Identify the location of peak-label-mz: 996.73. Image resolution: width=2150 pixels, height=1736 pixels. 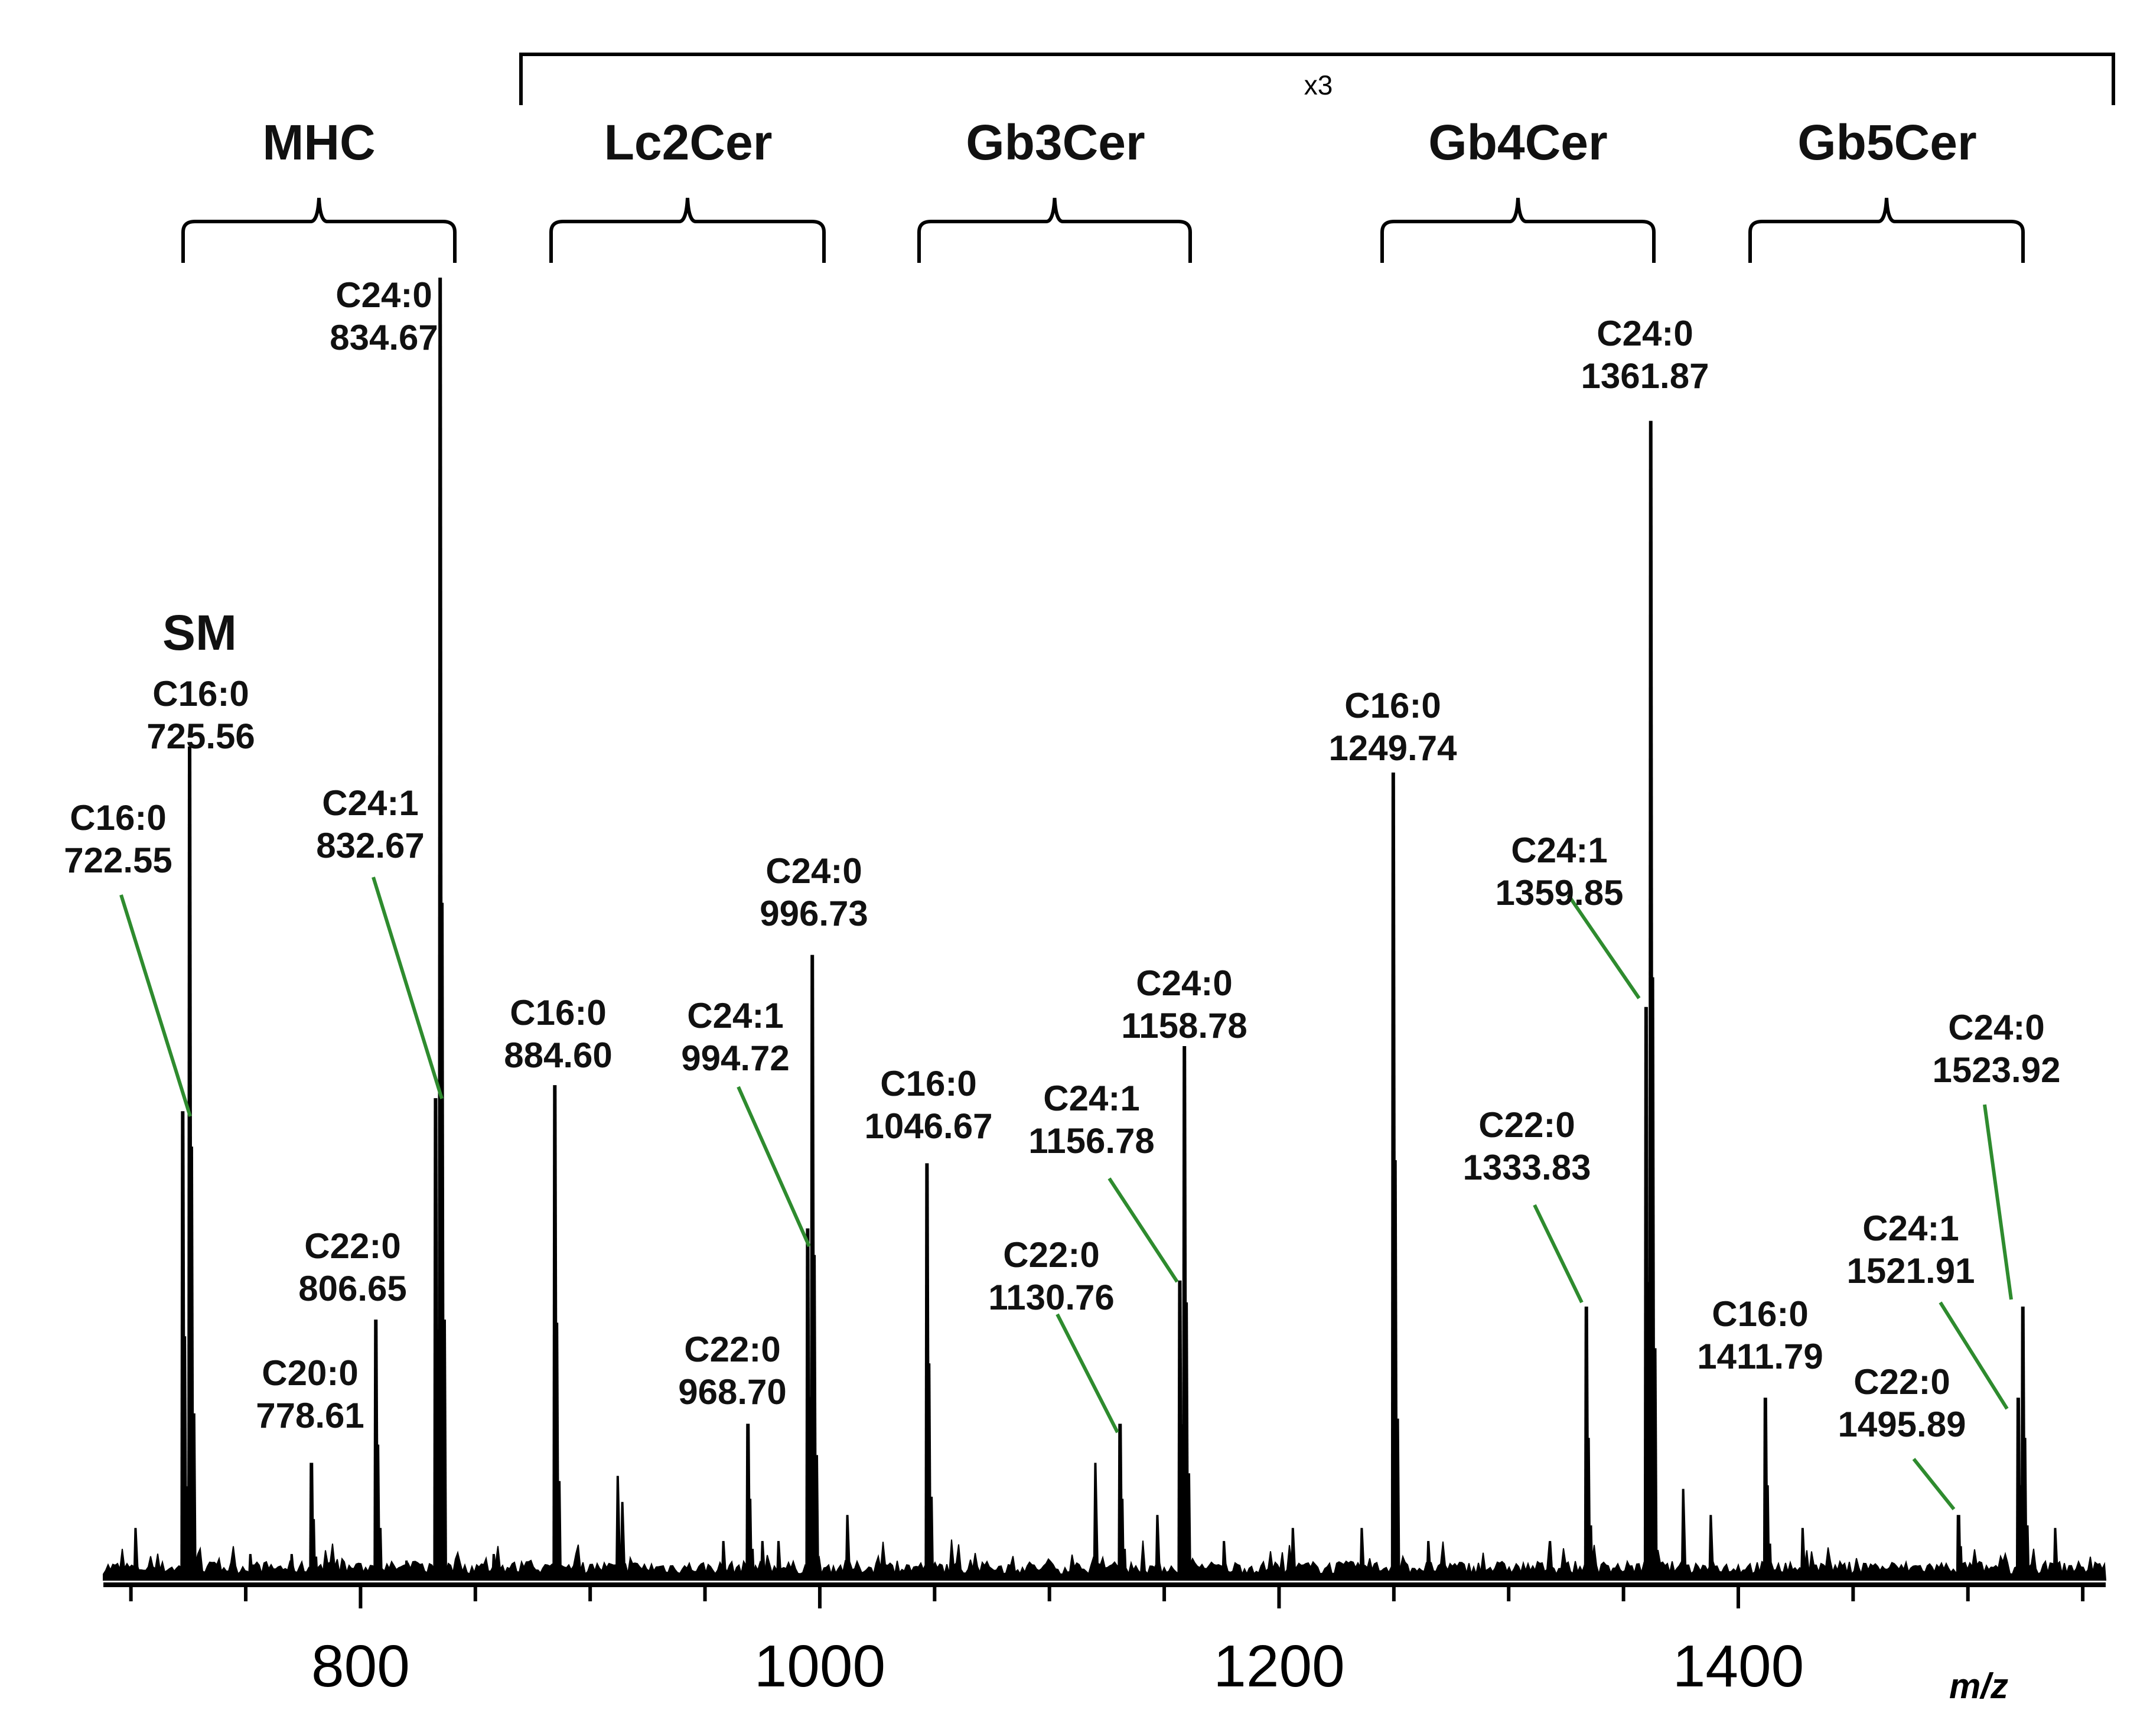
(814, 913).